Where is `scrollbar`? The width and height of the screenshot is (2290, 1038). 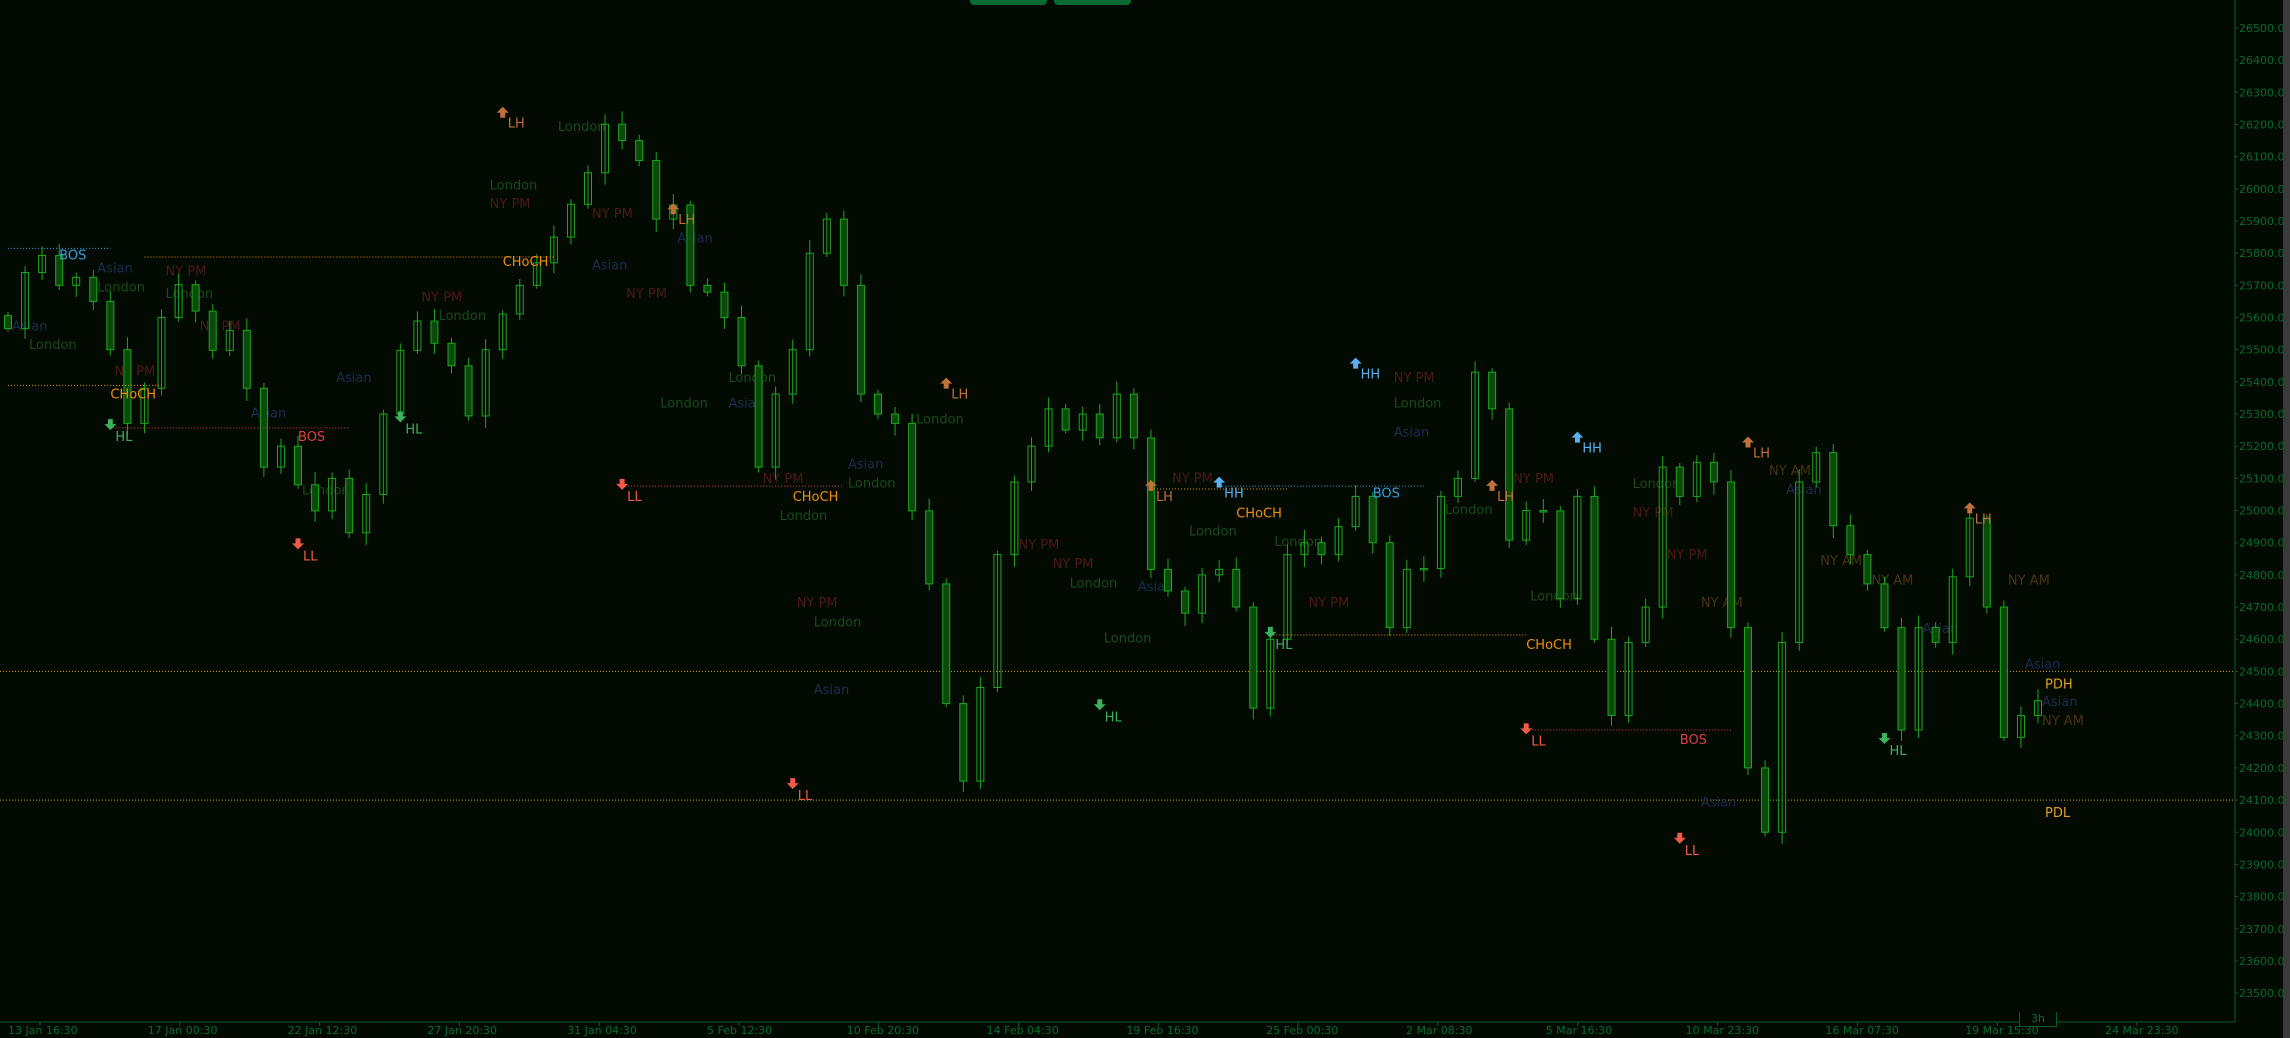
scrollbar is located at coordinates (2286, 519).